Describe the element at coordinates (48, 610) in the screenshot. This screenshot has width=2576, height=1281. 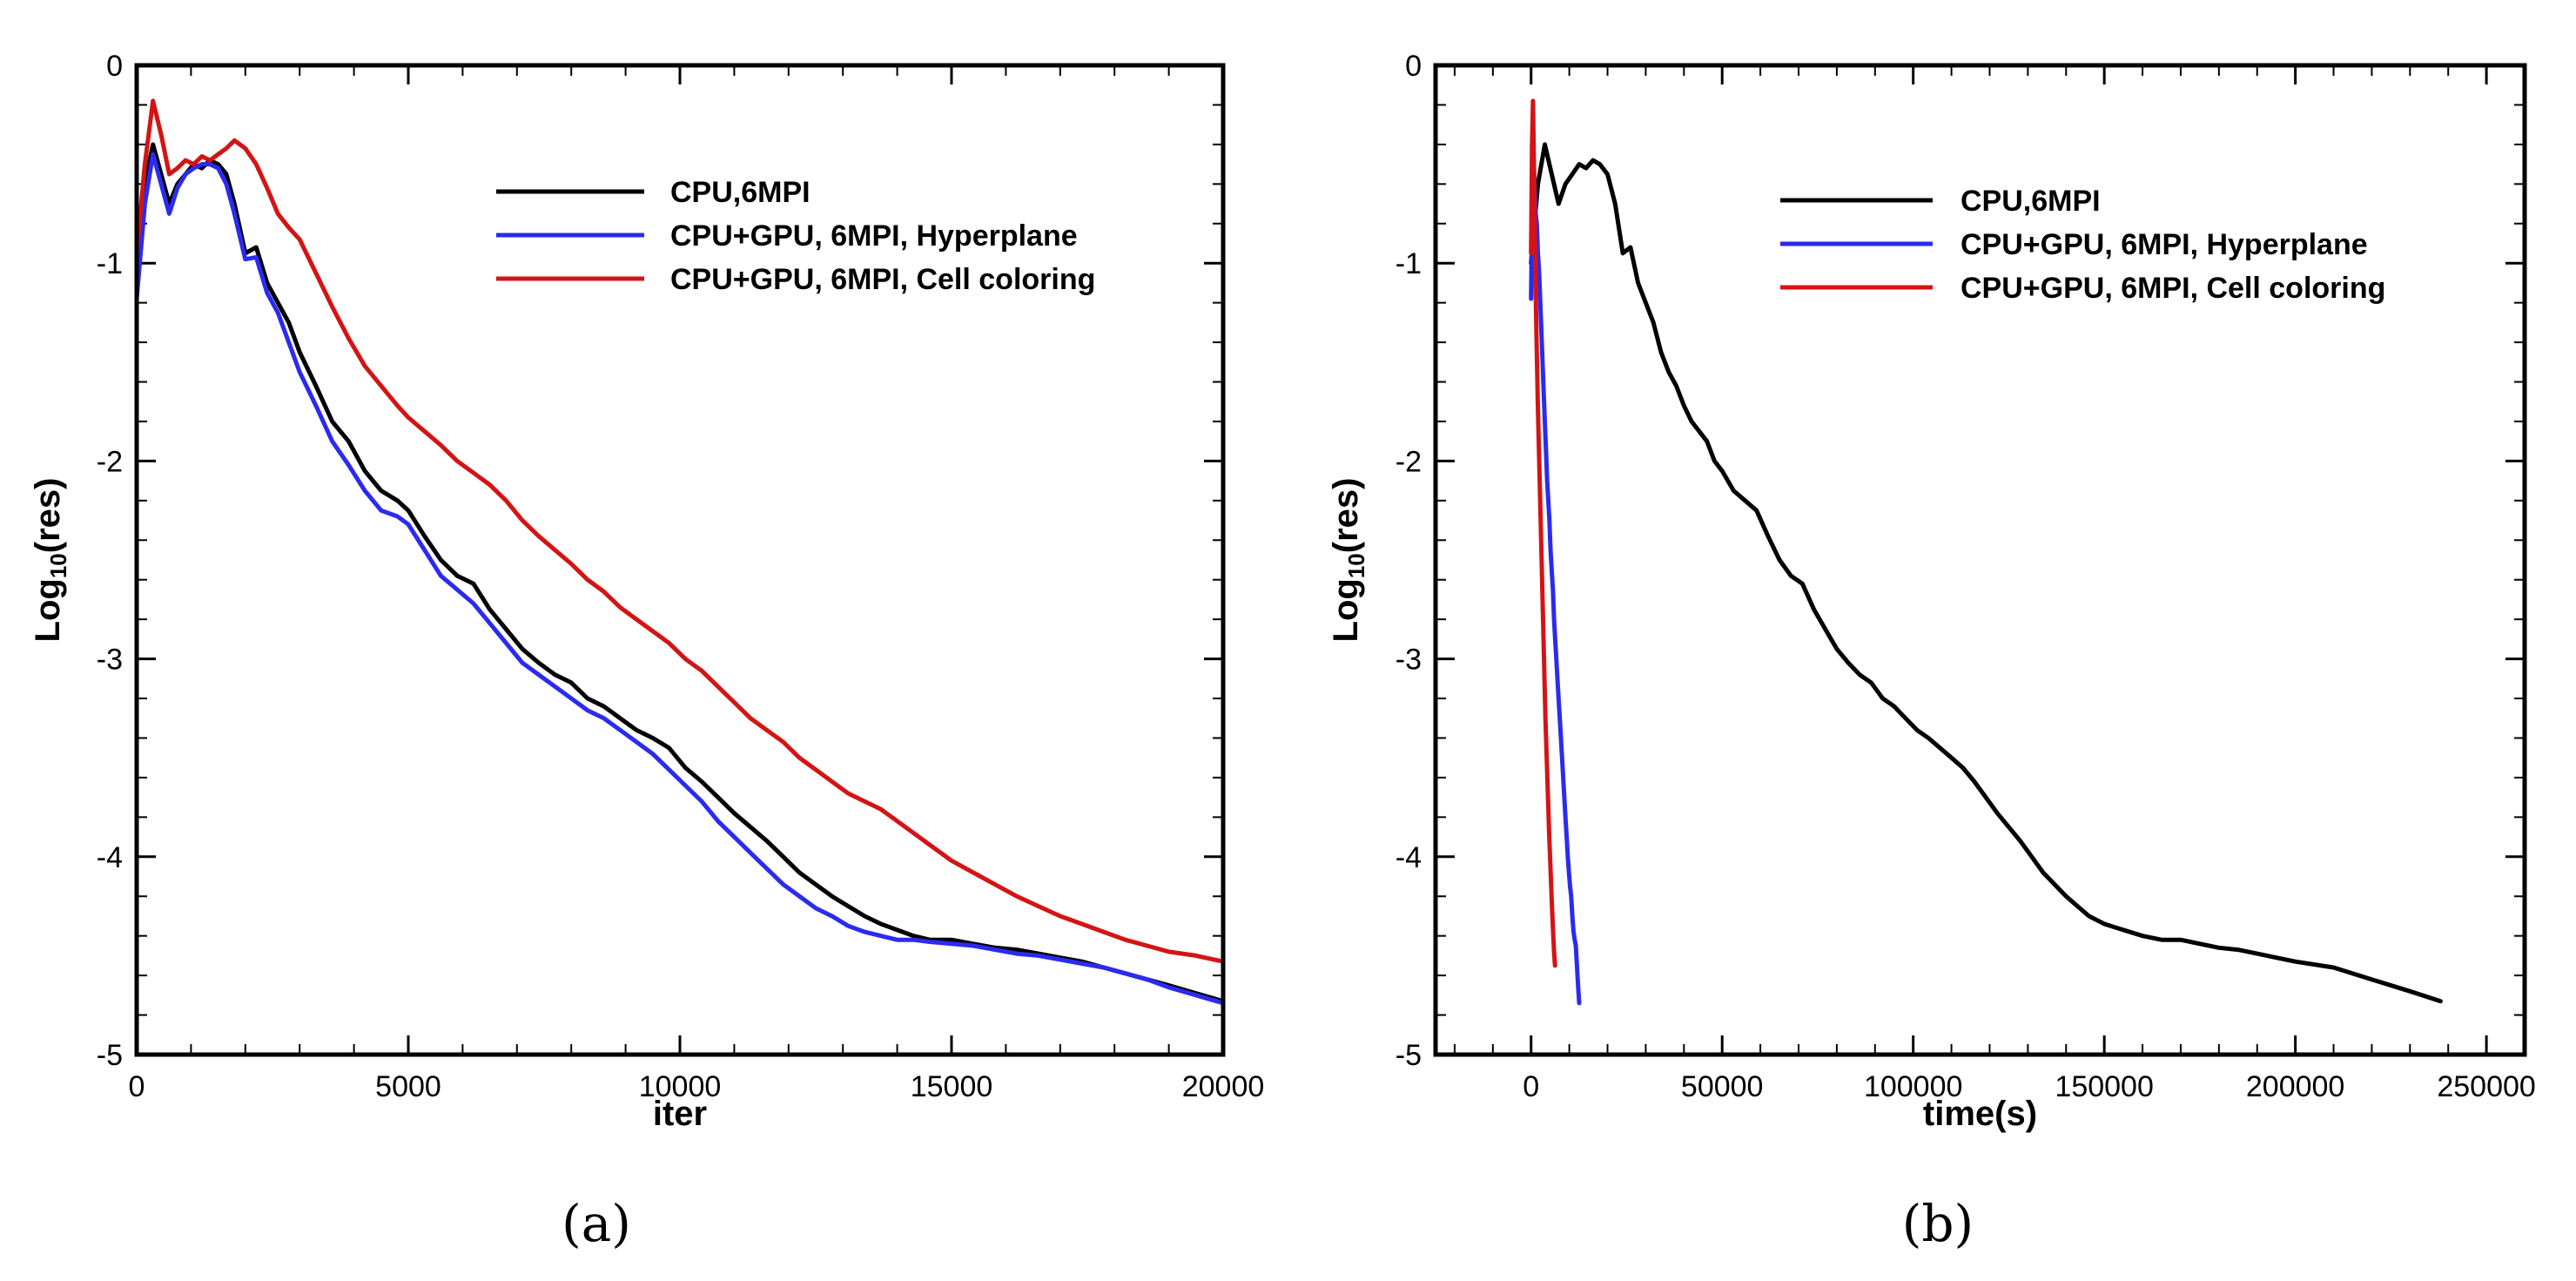
I see `panel-a-y-axis-title-base: Log` at that location.